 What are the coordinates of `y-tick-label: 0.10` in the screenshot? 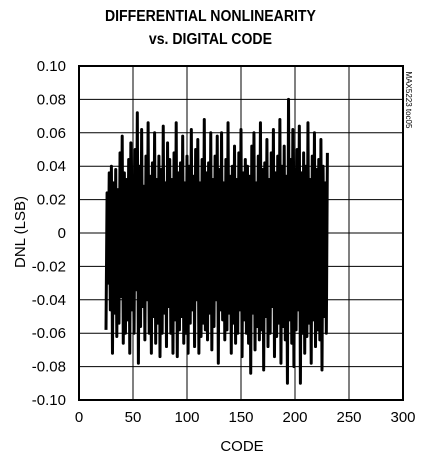 It's located at (51, 66).